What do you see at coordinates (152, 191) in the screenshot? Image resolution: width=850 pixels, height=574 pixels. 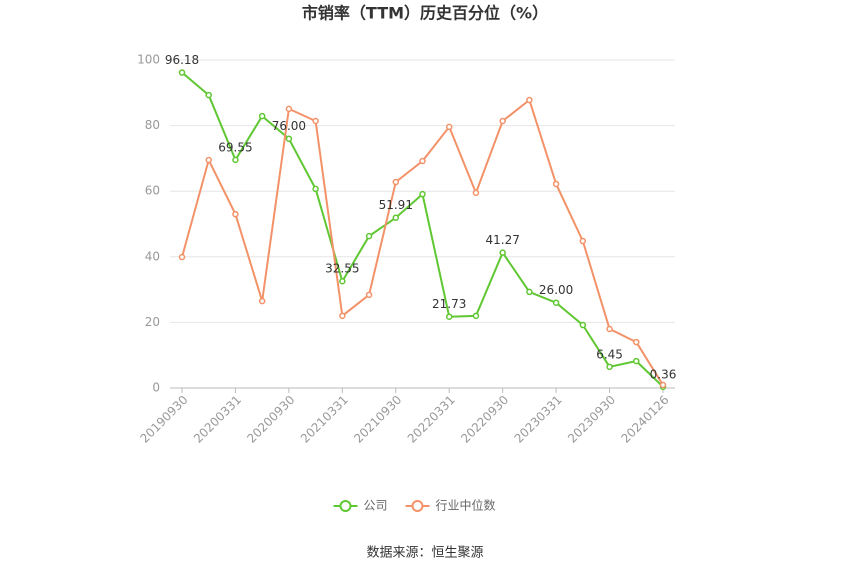 I see `y-tick-label: 60` at bounding box center [152, 191].